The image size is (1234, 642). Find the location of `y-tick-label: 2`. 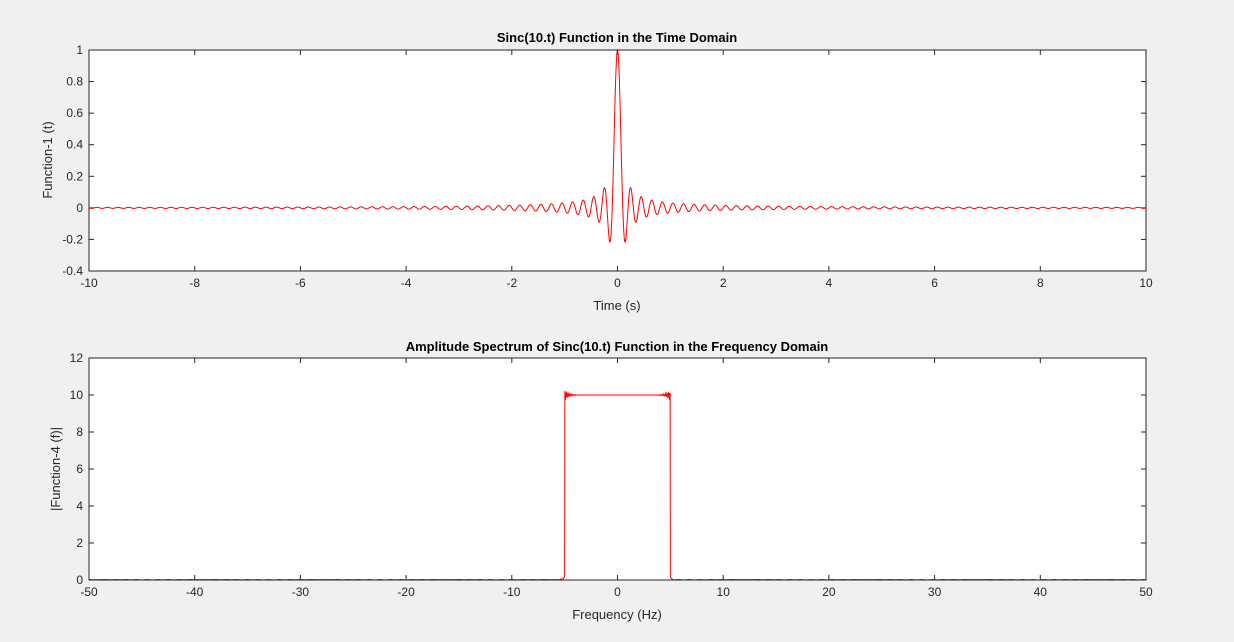

y-tick-label: 2 is located at coordinates (79, 543).